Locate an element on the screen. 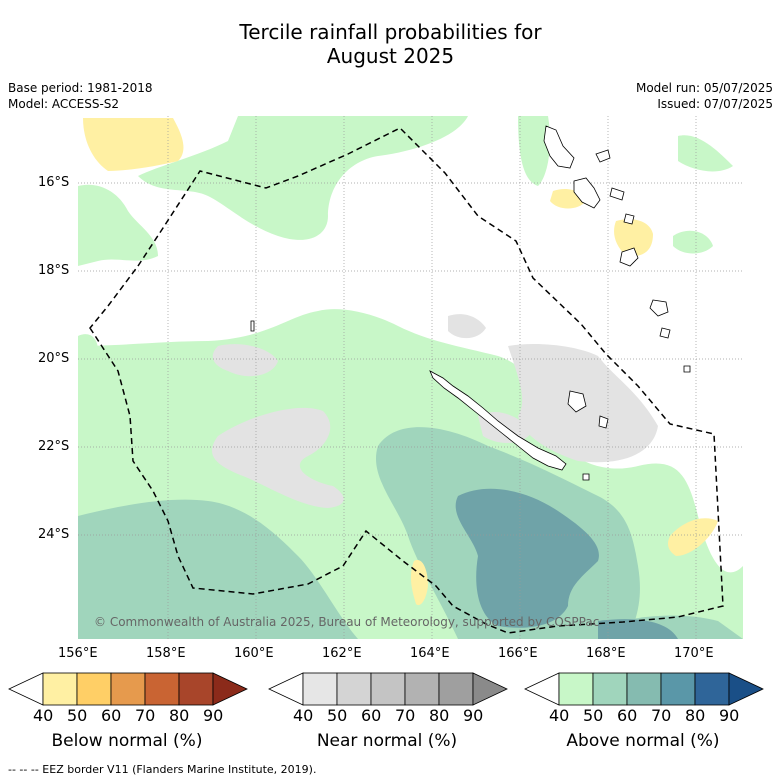  lon-label-160e: 160°E is located at coordinates (254, 653).